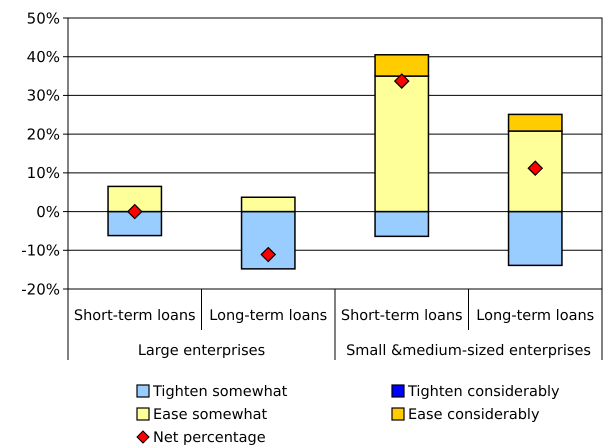 This screenshot has height=446, width=610. I want to click on text: Small &medium-sized enterprises, so click(468, 351).